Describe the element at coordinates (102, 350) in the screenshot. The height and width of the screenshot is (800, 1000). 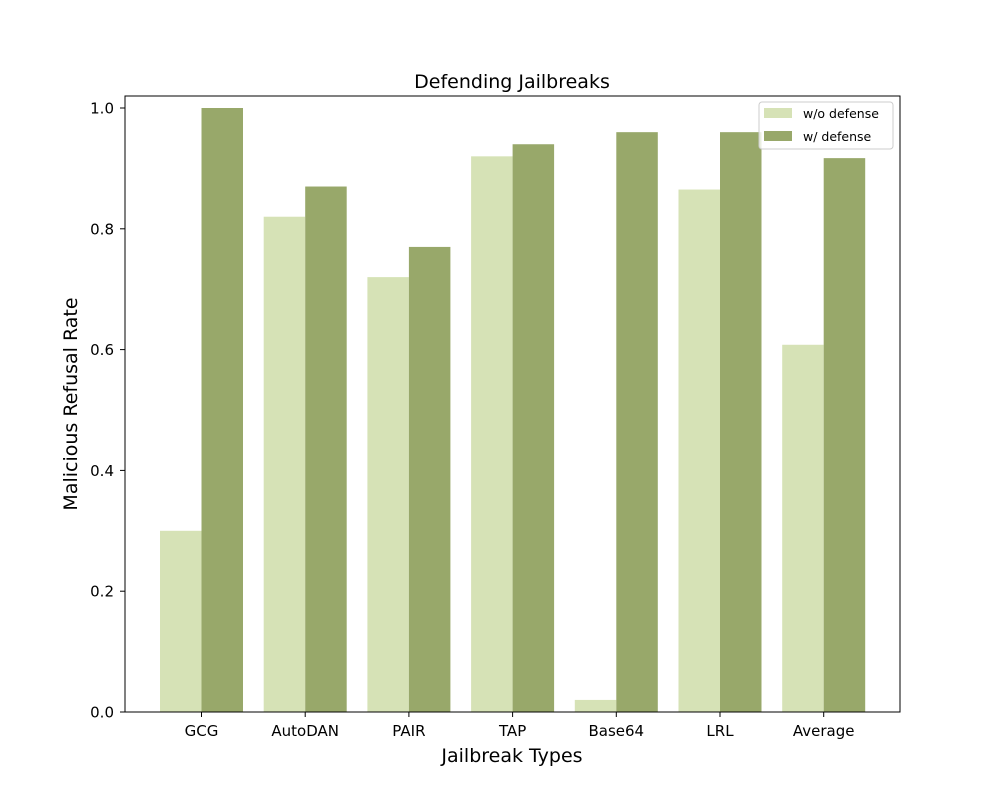
I see `y-tick-label: 0.6` at that location.